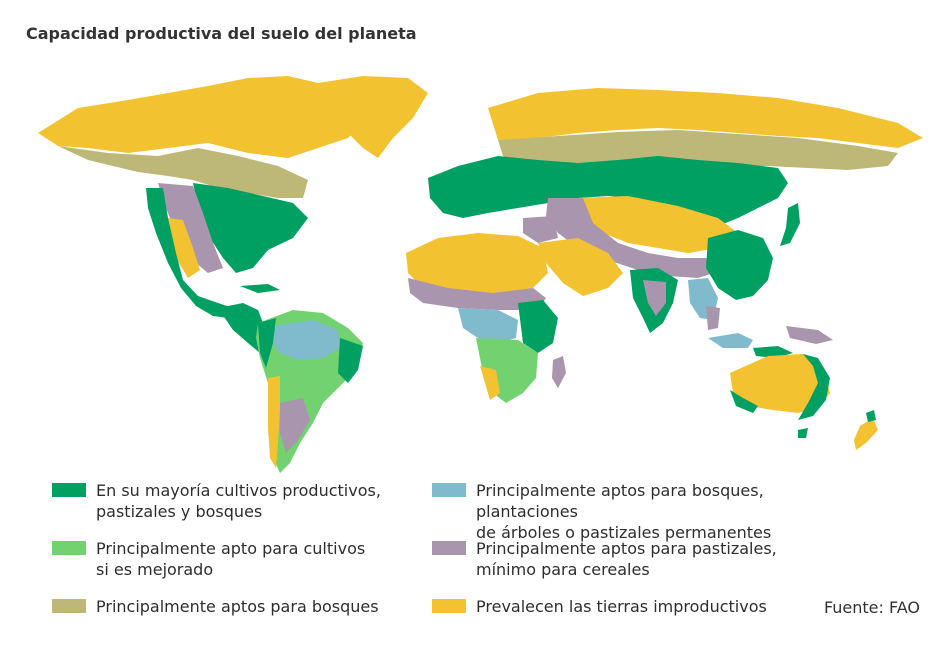 The height and width of the screenshot is (648, 950). Describe the element at coordinates (449, 548) in the screenshot. I see `legend-swatch-pasture` at that location.